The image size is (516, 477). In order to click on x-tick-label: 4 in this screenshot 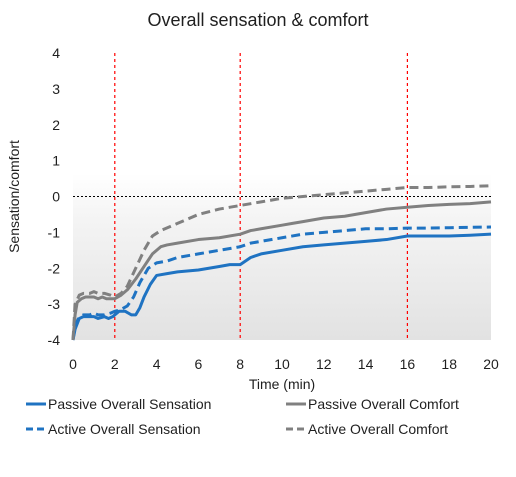, I will do `click(157, 364)`.